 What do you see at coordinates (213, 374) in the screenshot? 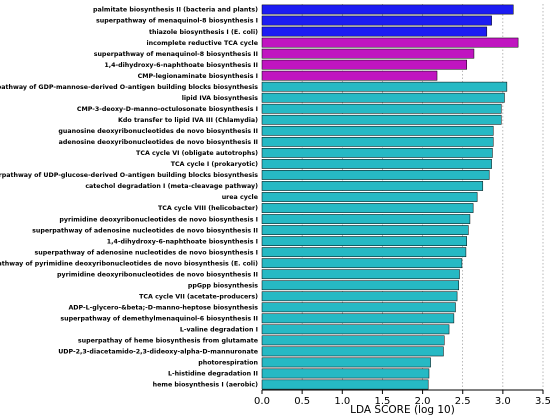
I see `bar-category-label: L-histidine degradation II` at bounding box center [213, 374].